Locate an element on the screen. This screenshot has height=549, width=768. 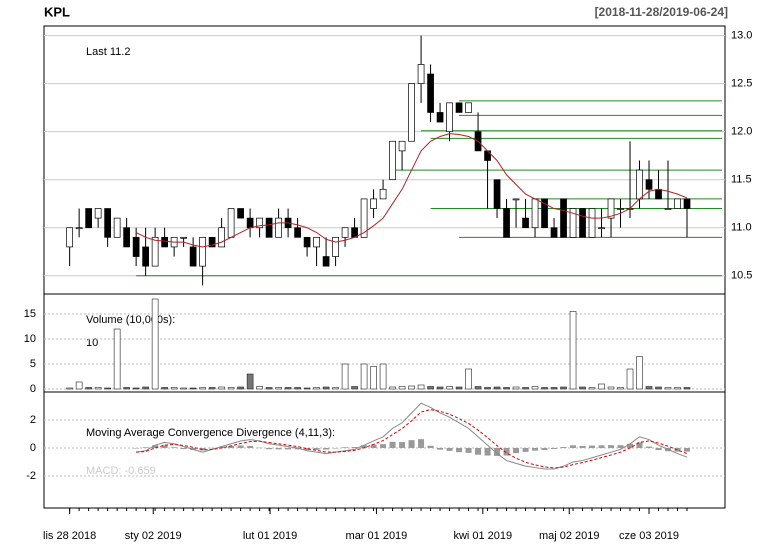
y-tick-label: 5 is located at coordinates (33, 364).